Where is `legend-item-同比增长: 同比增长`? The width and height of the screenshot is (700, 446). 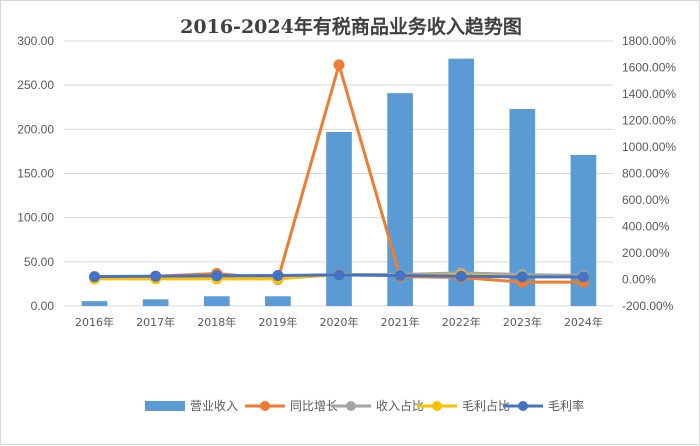
legend-item-同比增长: 同比增长 is located at coordinates (291, 406).